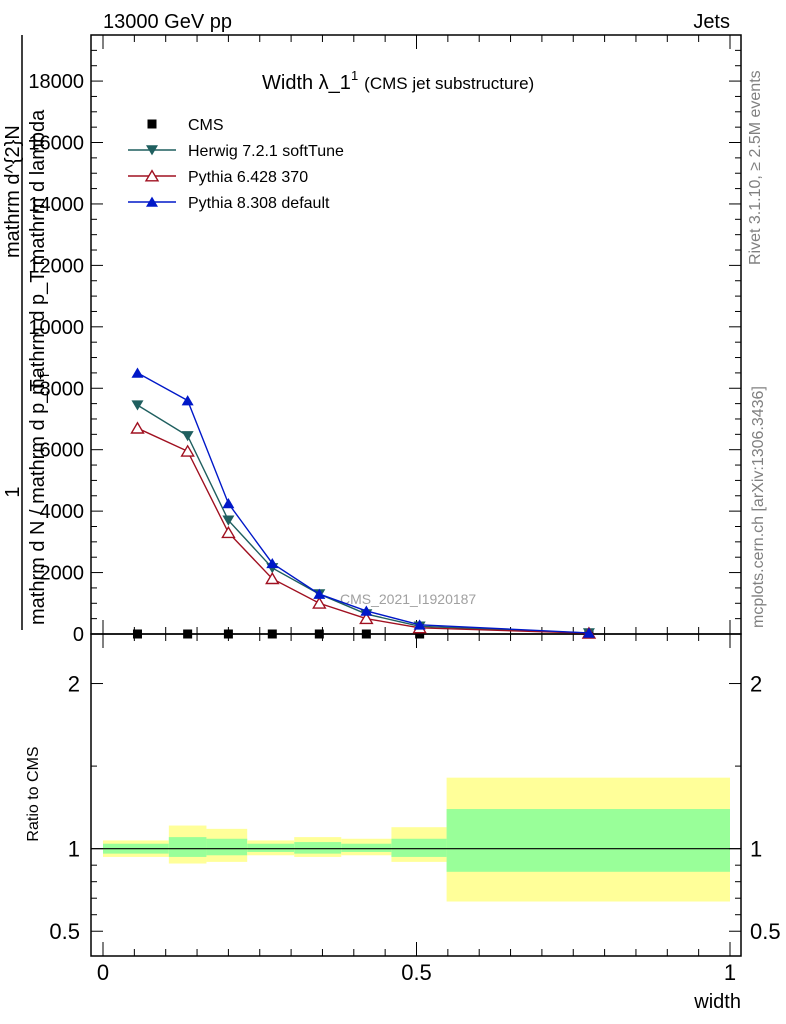 The height and width of the screenshot is (1024, 786). Describe the element at coordinates (755, 167) in the screenshot. I see `rivet-label: Rivet 3.1.10, ≥ 2.5M events` at that location.